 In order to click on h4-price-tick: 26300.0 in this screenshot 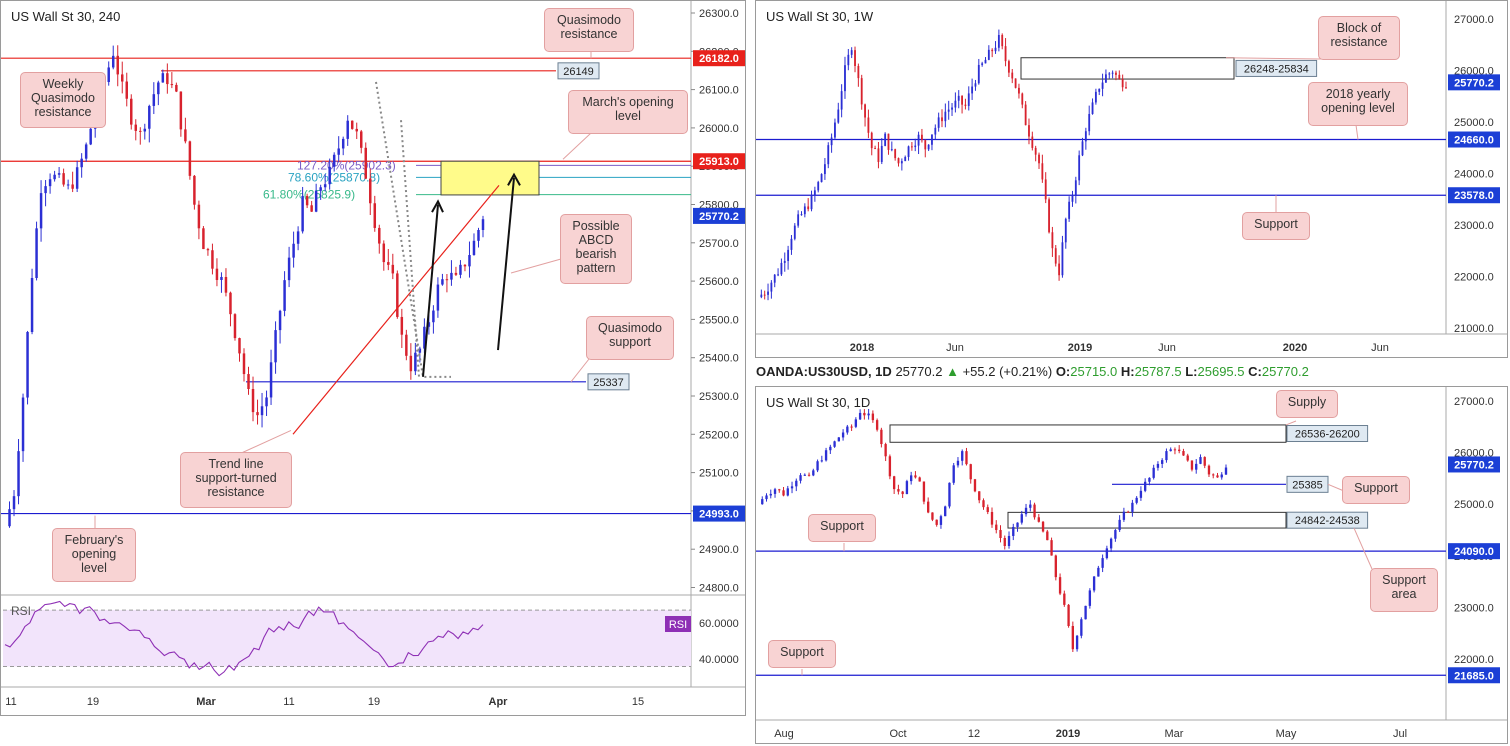, I will do `click(719, 14)`.